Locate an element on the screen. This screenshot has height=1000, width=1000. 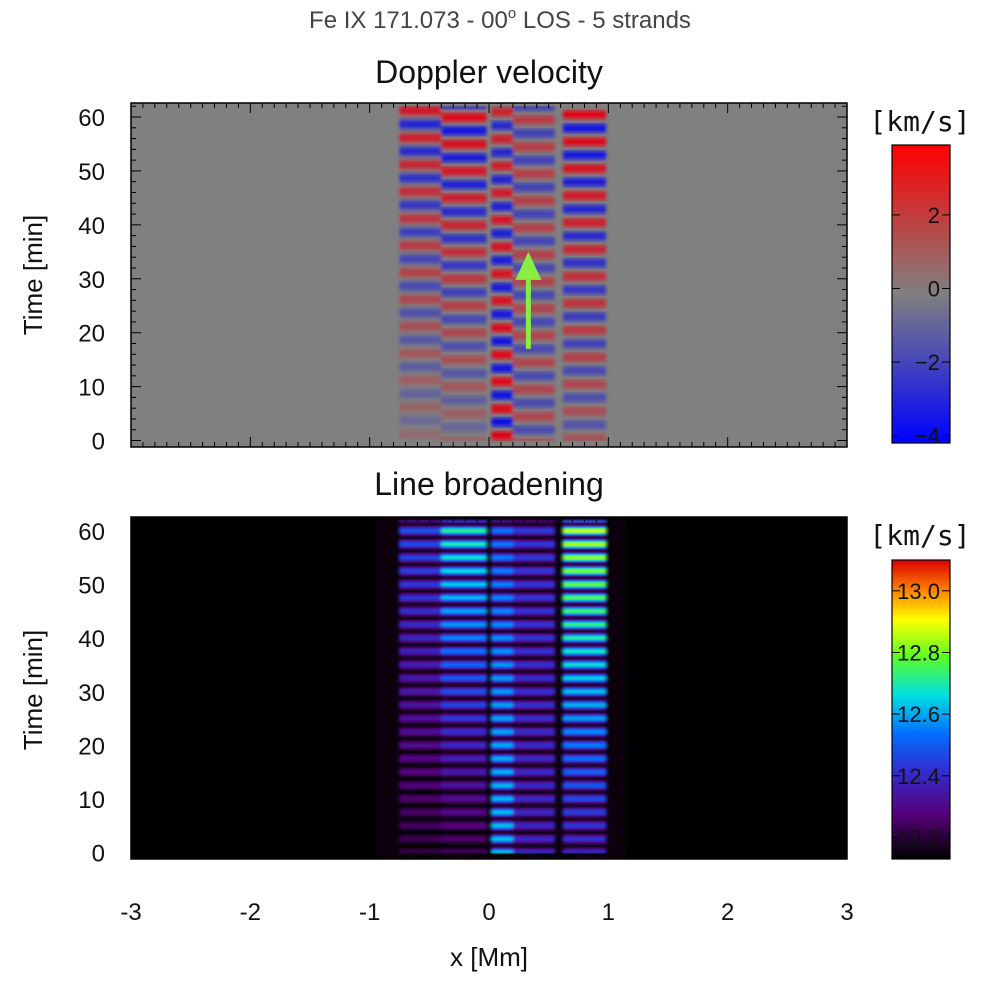
doppler-colorbar-unit: [km/s] is located at coordinates (919, 121).